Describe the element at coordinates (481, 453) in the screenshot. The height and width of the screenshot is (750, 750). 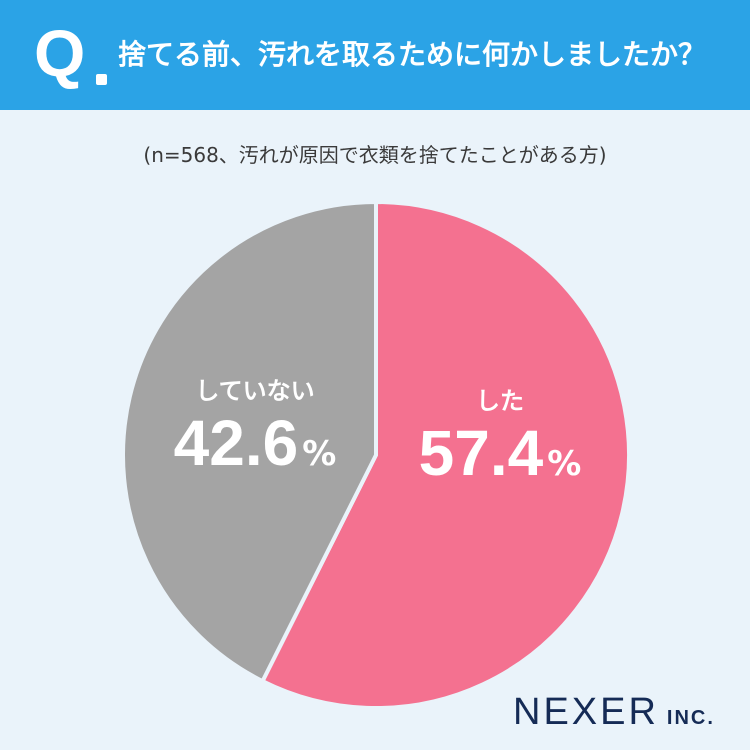
I see `slice-value-did: 57.4` at that location.